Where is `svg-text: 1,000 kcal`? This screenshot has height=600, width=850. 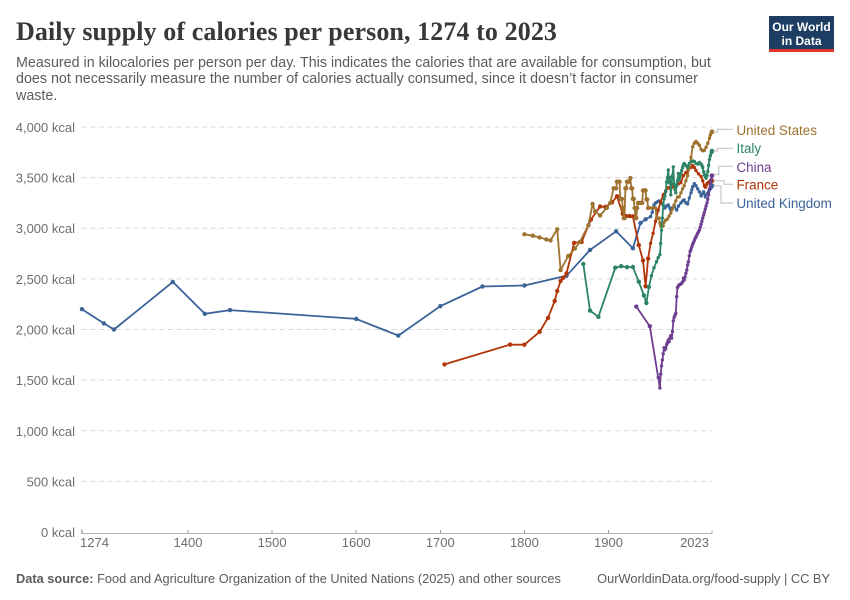 svg-text: 1,000 kcal is located at coordinates (45, 431).